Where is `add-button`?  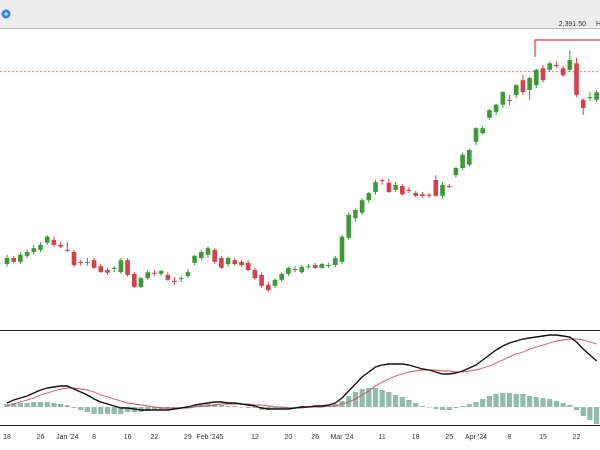 add-button is located at coordinates (6, 14).